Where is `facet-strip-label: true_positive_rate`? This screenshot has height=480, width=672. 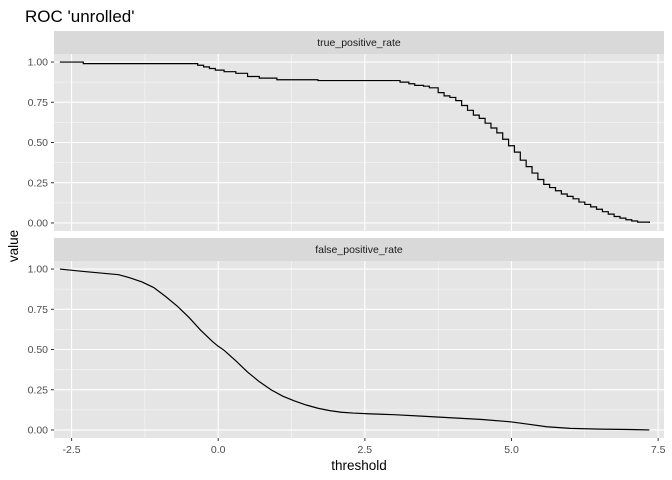 facet-strip-label: true_positive_rate is located at coordinates (359, 43).